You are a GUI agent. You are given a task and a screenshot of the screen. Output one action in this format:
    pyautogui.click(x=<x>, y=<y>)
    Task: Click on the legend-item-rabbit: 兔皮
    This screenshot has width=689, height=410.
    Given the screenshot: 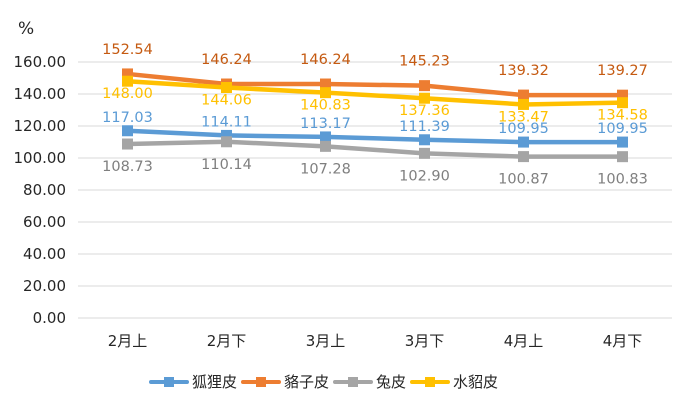 What is the action you would take?
    pyautogui.click(x=369, y=381)
    